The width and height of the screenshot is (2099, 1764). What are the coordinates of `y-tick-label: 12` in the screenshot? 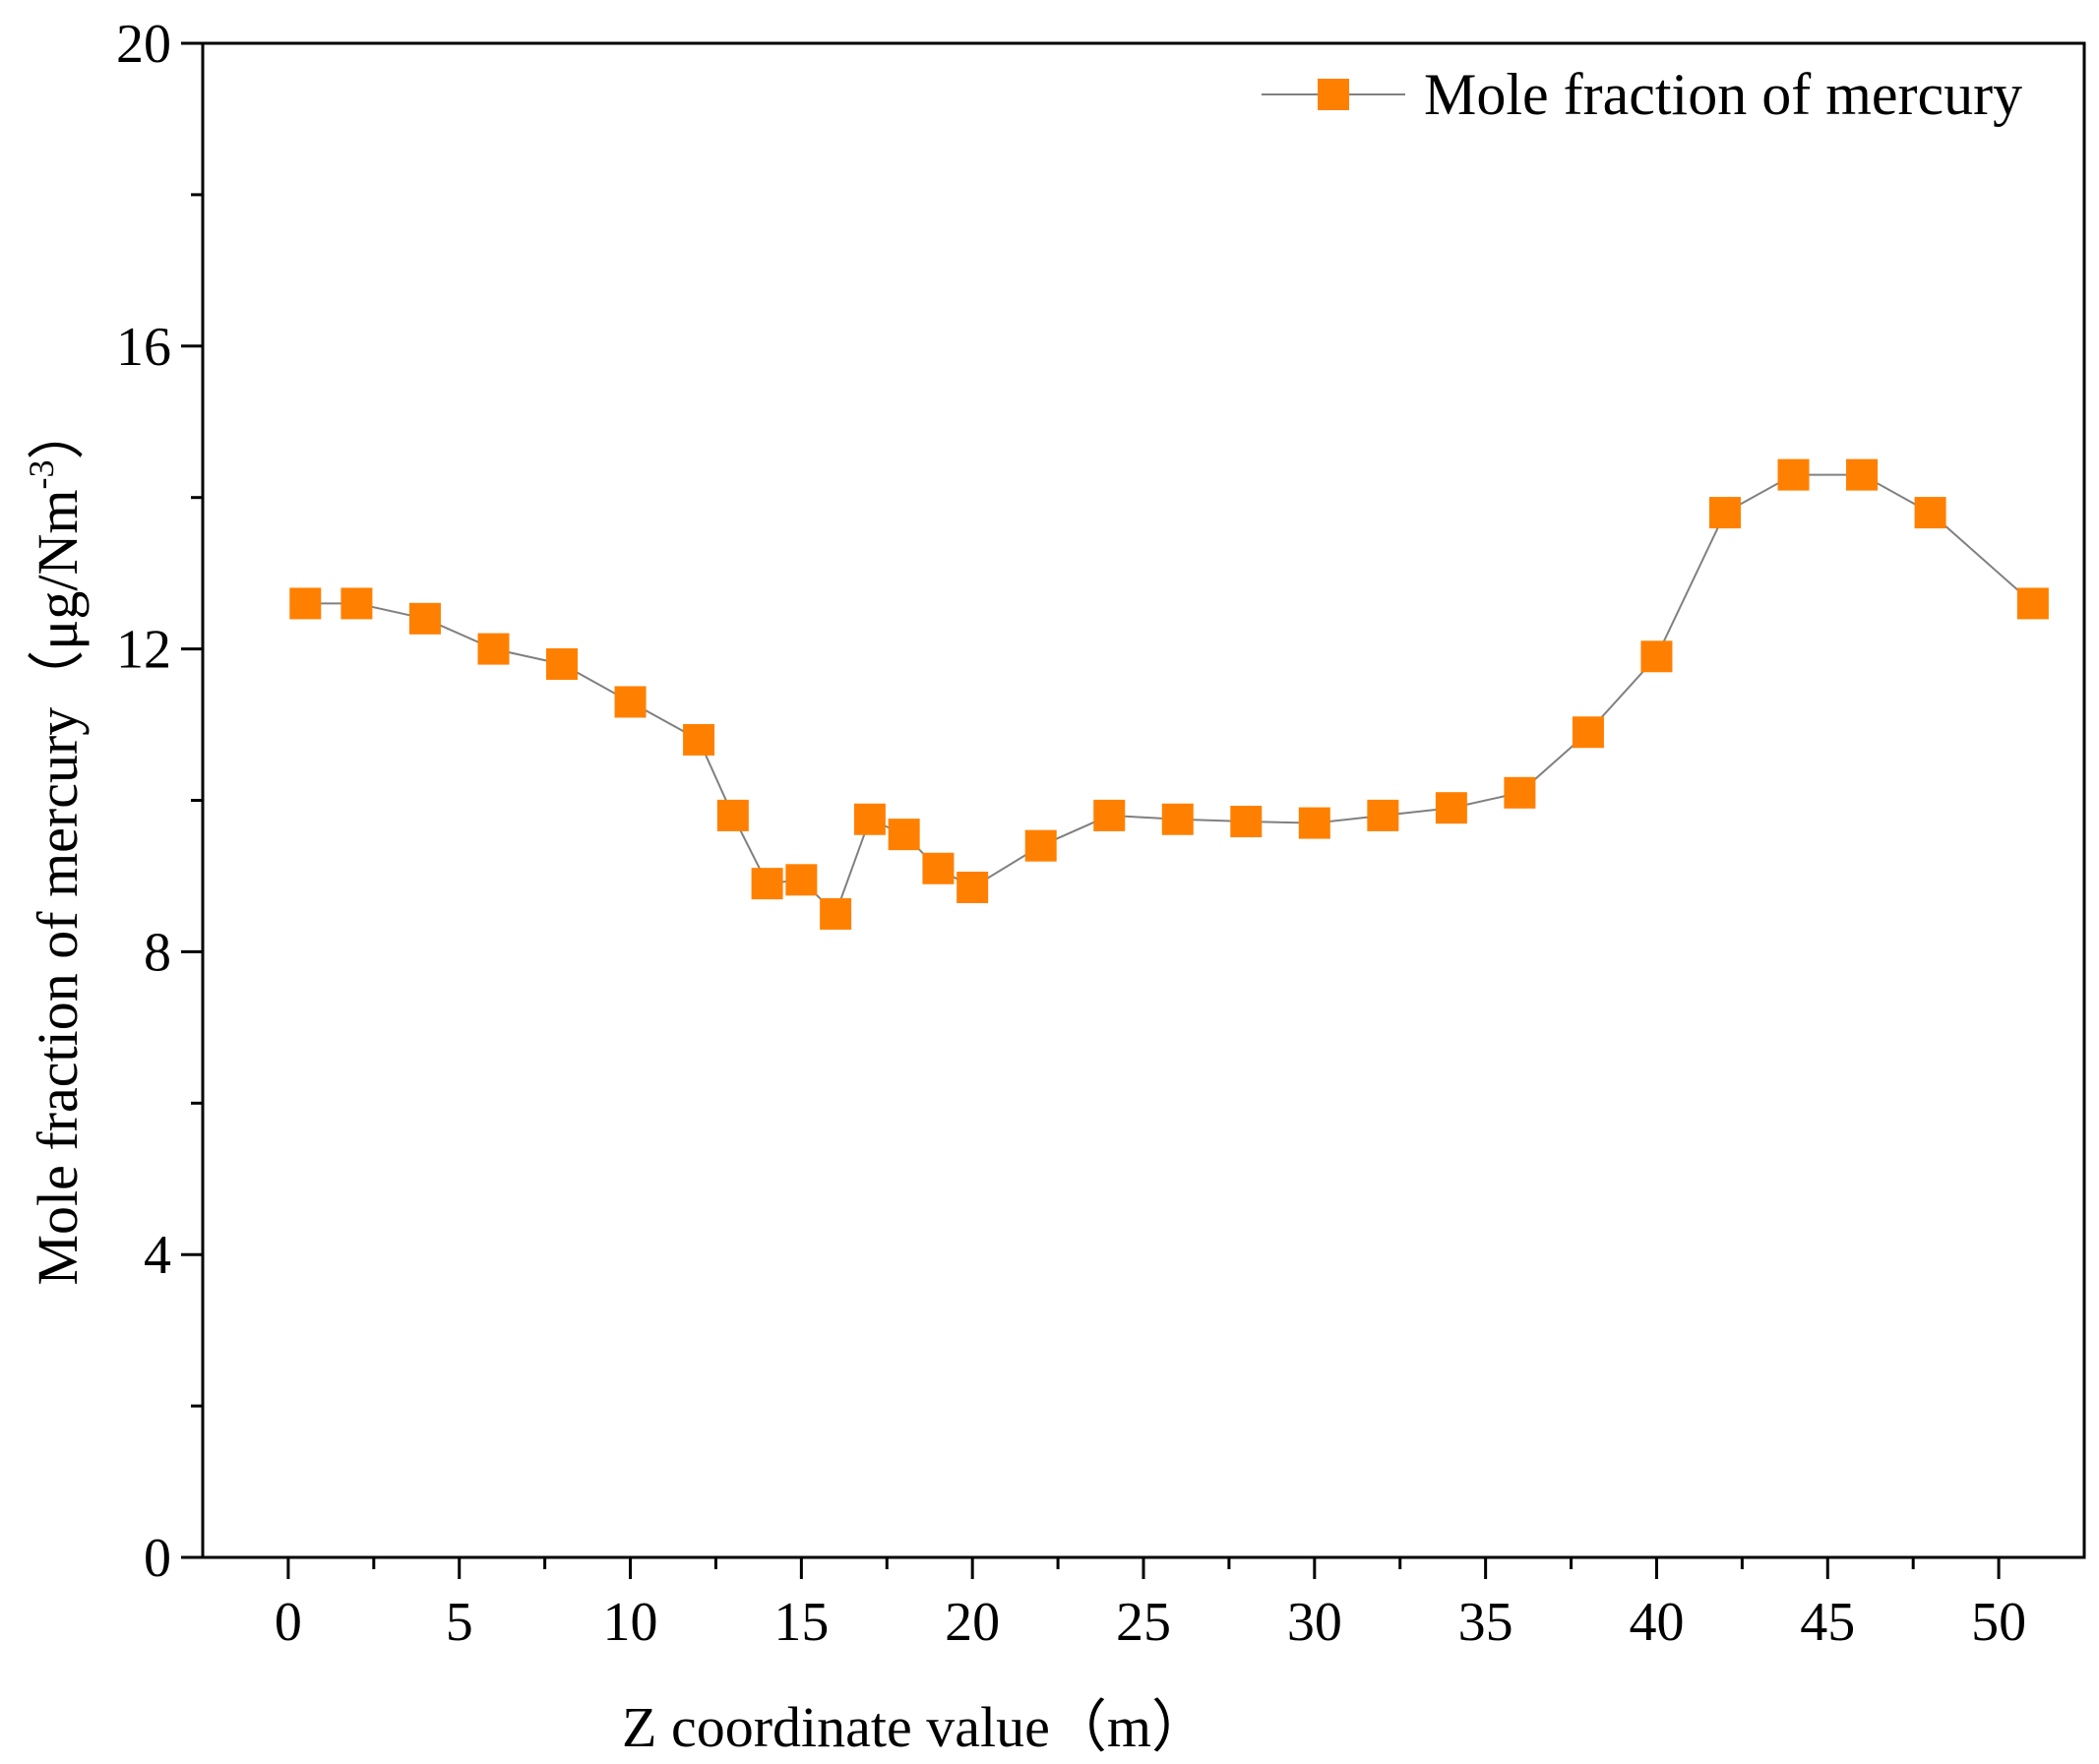 It's located at (143, 650).